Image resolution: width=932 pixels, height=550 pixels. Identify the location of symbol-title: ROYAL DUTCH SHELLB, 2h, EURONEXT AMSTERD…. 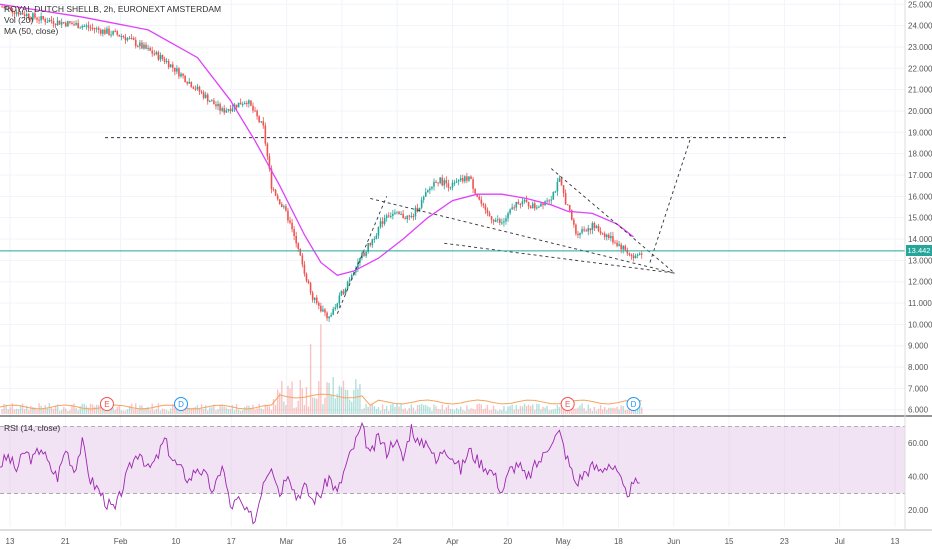
(113, 9).